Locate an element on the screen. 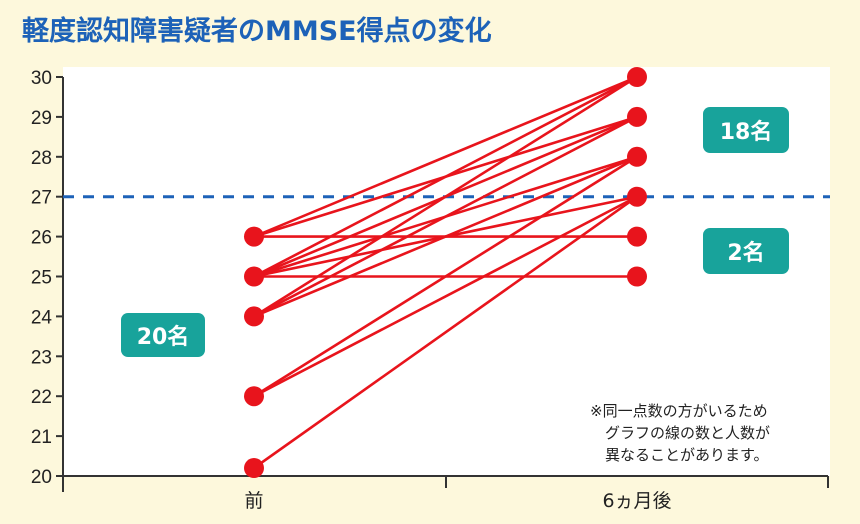 The width and height of the screenshot is (860, 524). badge-above-threshold: 18名 is located at coordinates (746, 130).